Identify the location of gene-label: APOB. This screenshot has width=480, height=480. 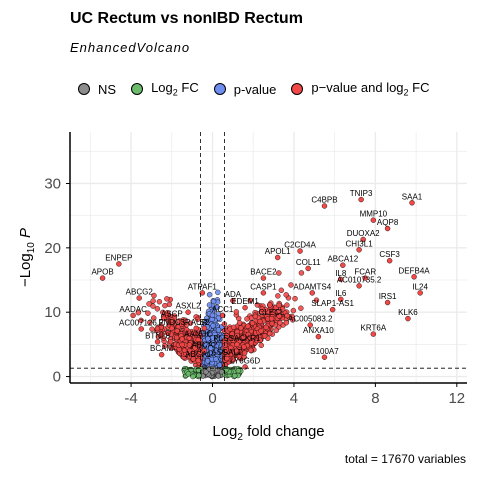
(102, 272).